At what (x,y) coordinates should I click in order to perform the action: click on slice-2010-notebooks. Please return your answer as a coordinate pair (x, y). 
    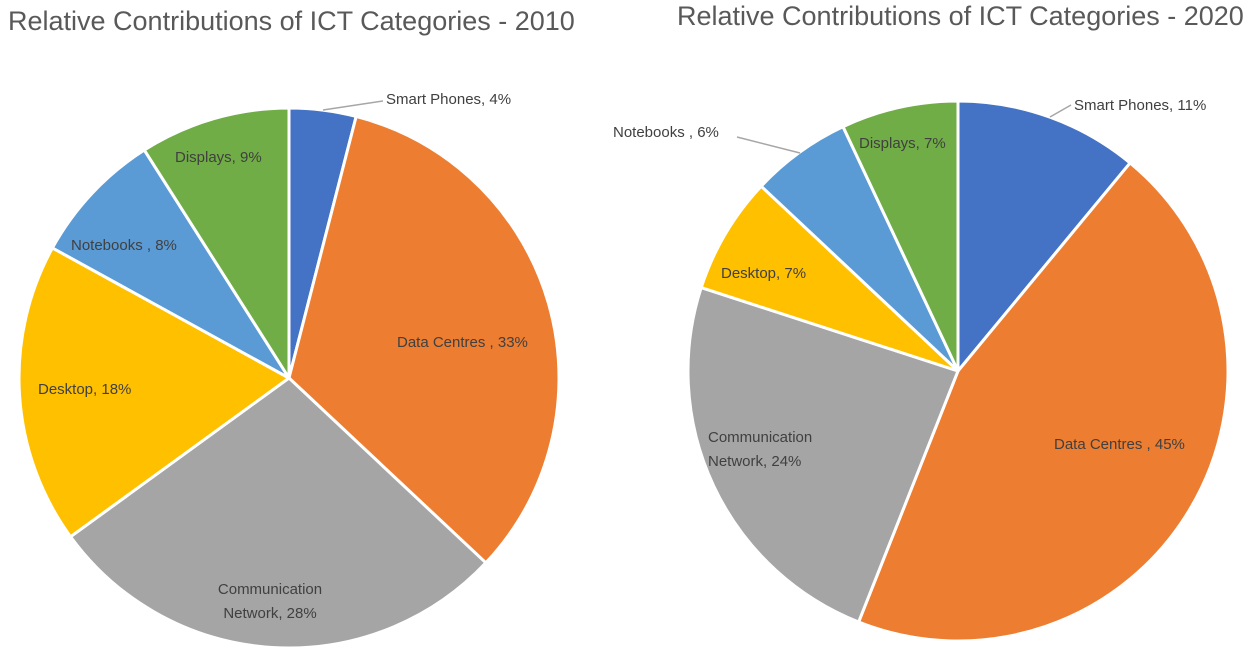
    Looking at the image, I should click on (170, 264).